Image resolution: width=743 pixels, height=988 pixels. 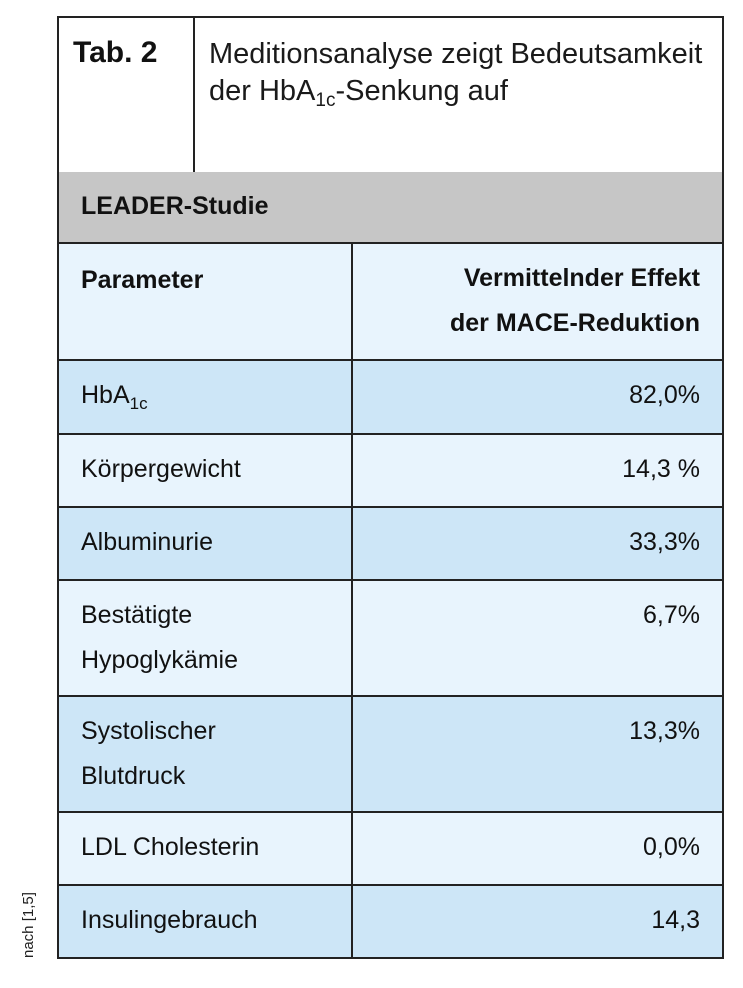 What do you see at coordinates (352, 600) in the screenshot?
I see `column-divider` at bounding box center [352, 600].